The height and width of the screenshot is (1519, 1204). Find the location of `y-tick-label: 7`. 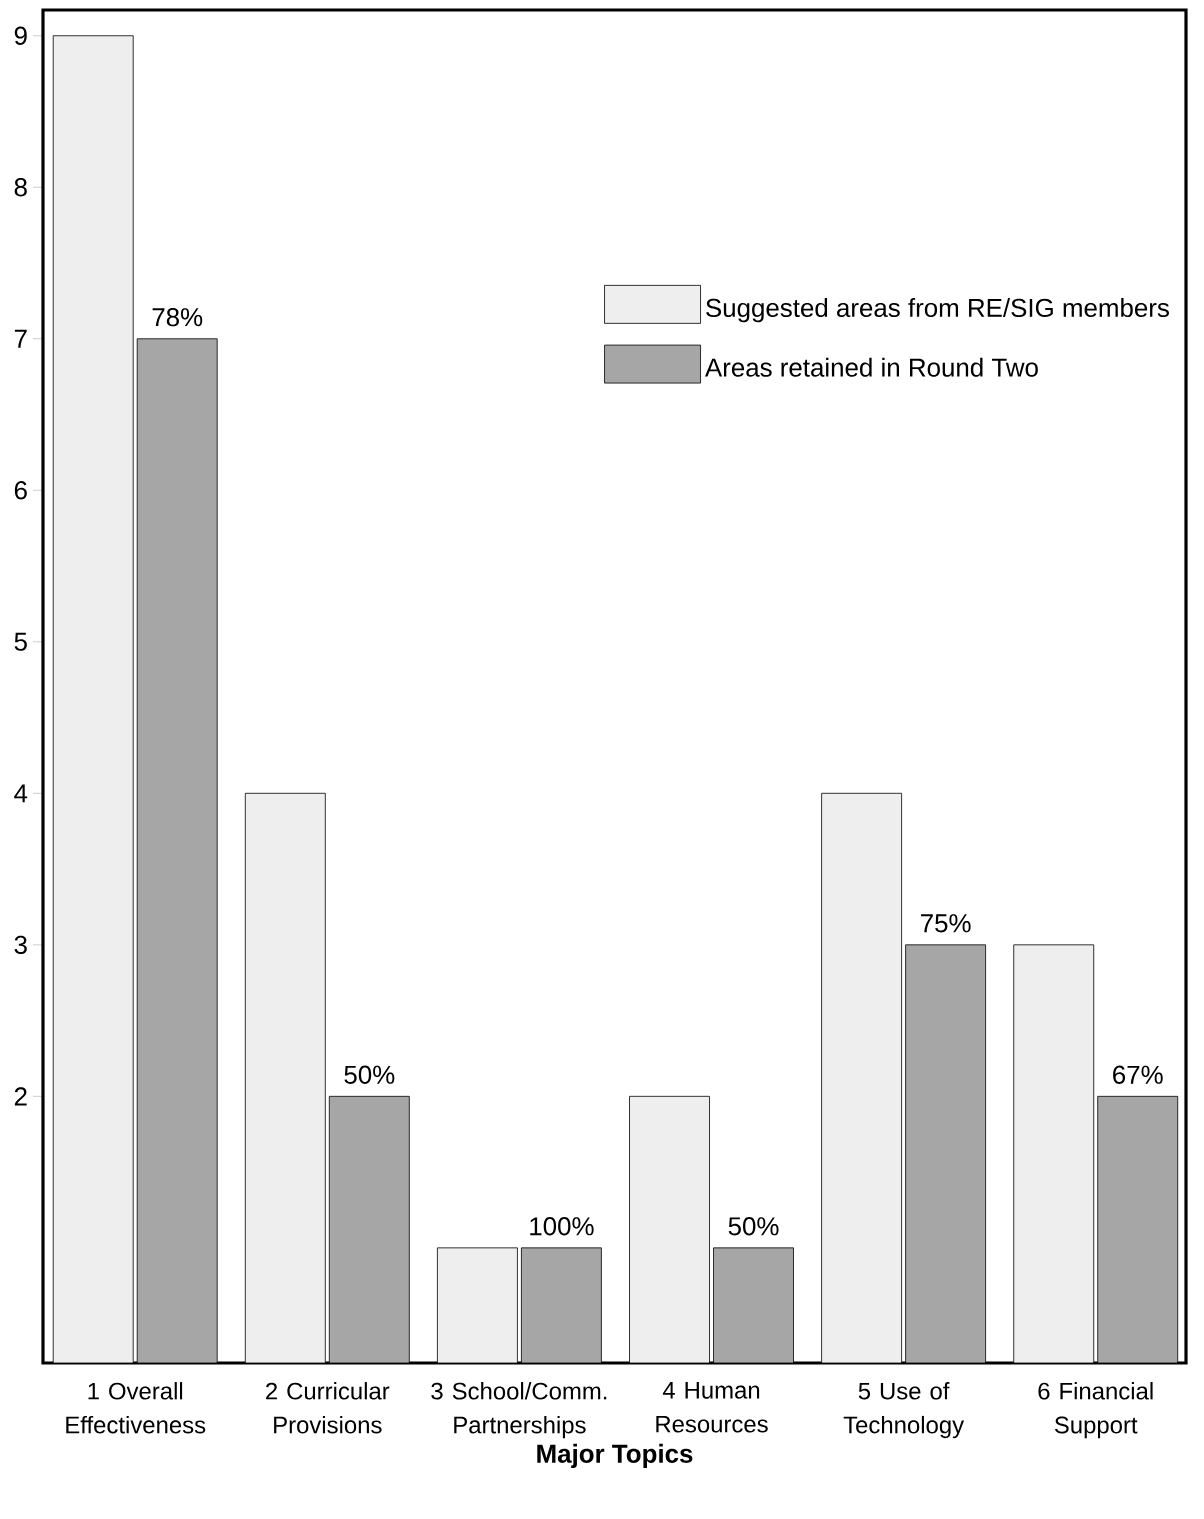

y-tick-label: 7 is located at coordinates (20, 338).